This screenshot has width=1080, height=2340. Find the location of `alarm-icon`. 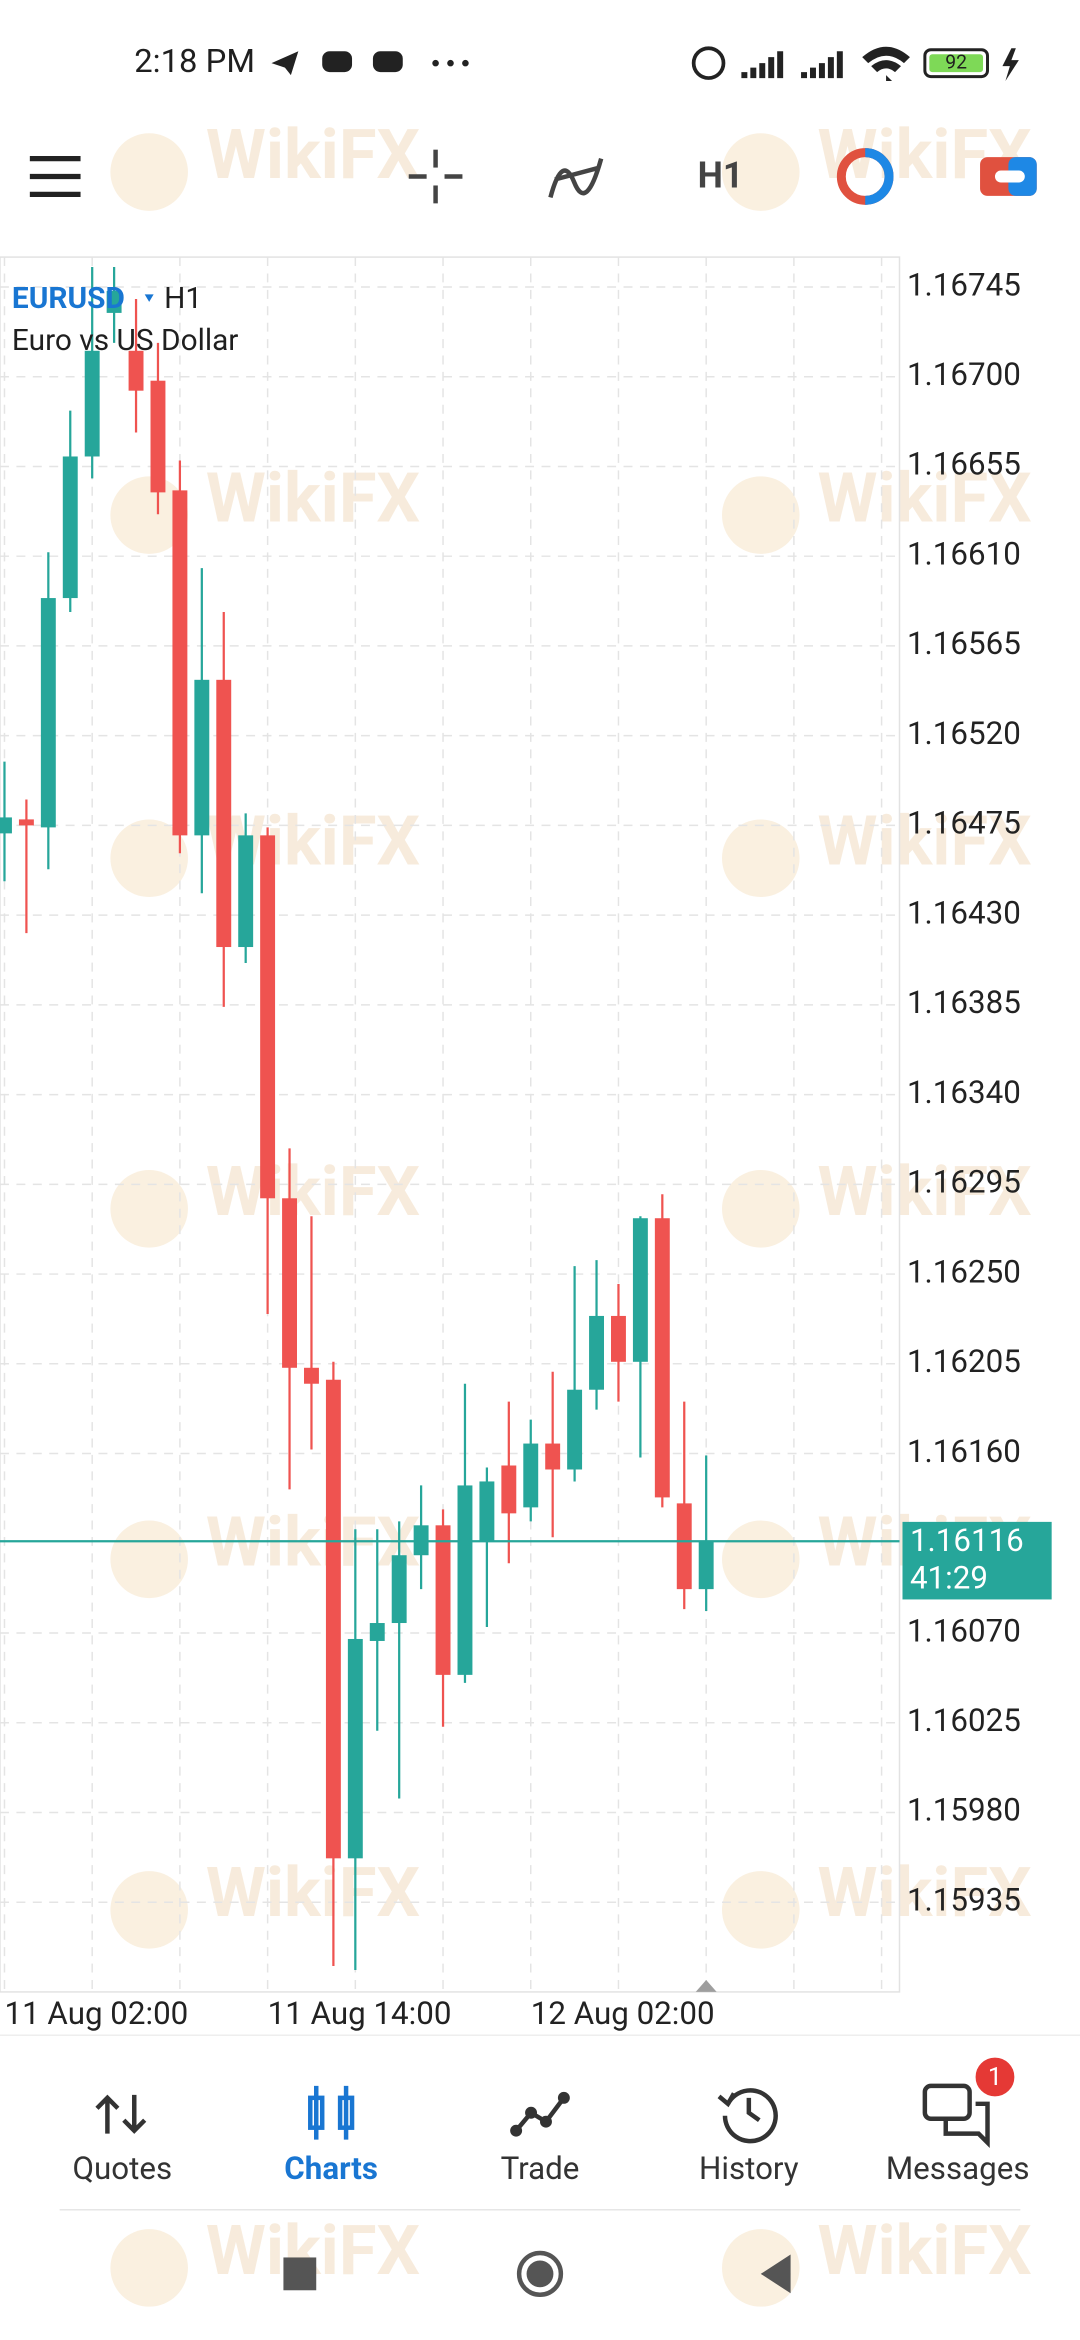

alarm-icon is located at coordinates (708, 63).